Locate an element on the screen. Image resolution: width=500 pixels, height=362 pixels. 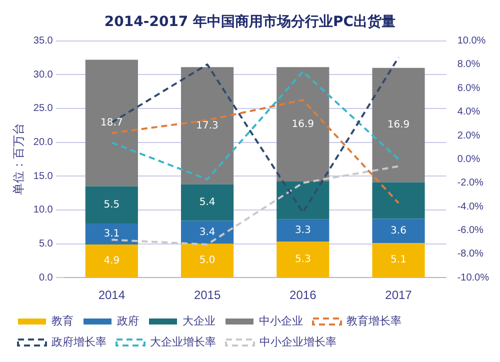
x-tick-label: 2017 is located at coordinates (398, 295).